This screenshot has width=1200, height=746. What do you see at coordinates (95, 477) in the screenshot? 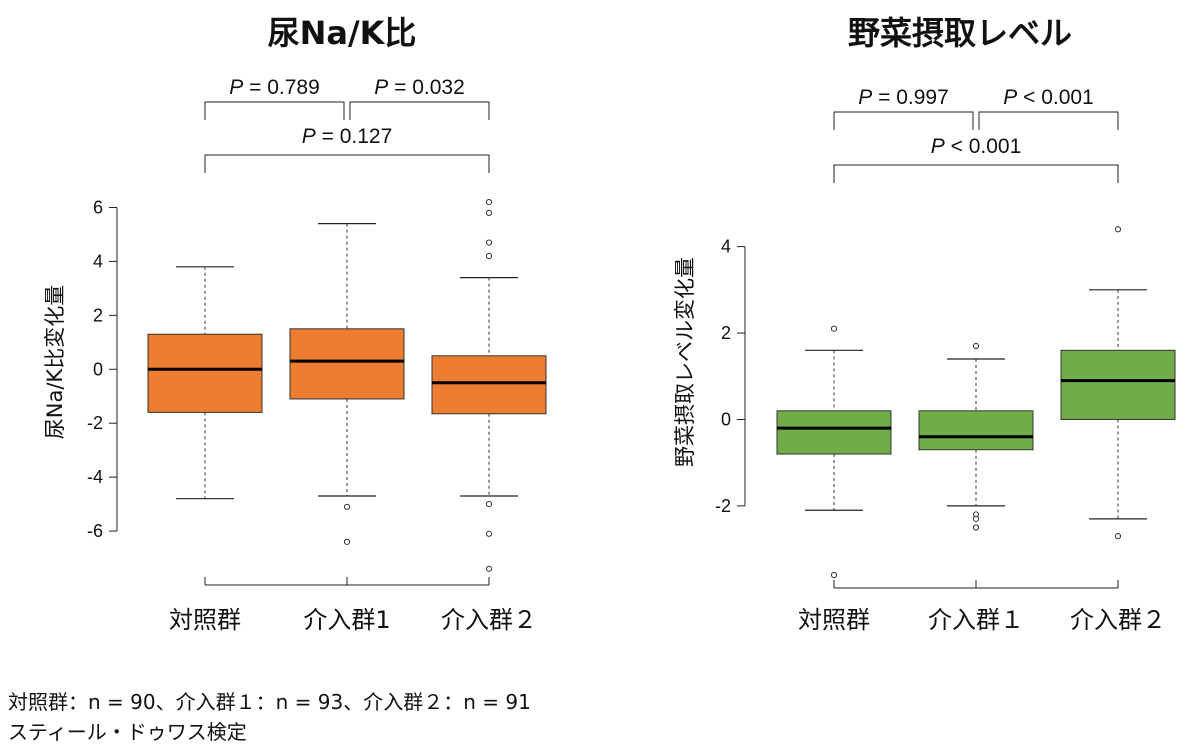
I see `y-tick-label: -4` at bounding box center [95, 477].